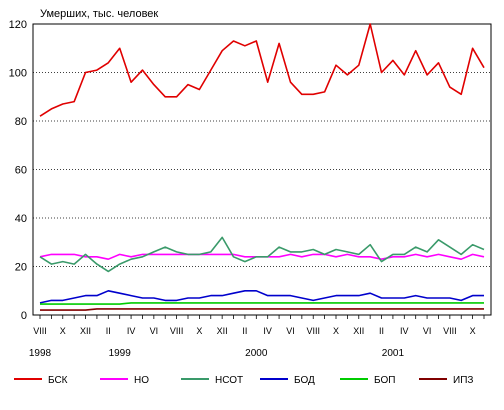  I want to click on legend-label: НСОТ, so click(229, 380).